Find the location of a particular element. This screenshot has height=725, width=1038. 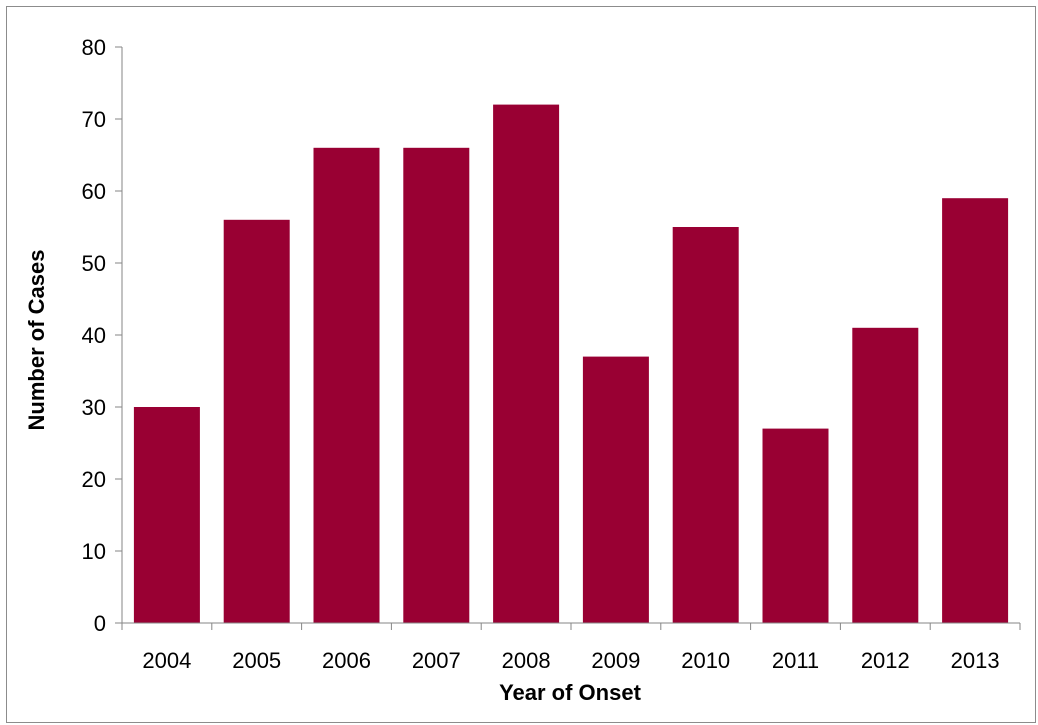

x-tick-label-2008: 2008 is located at coordinates (526, 660).